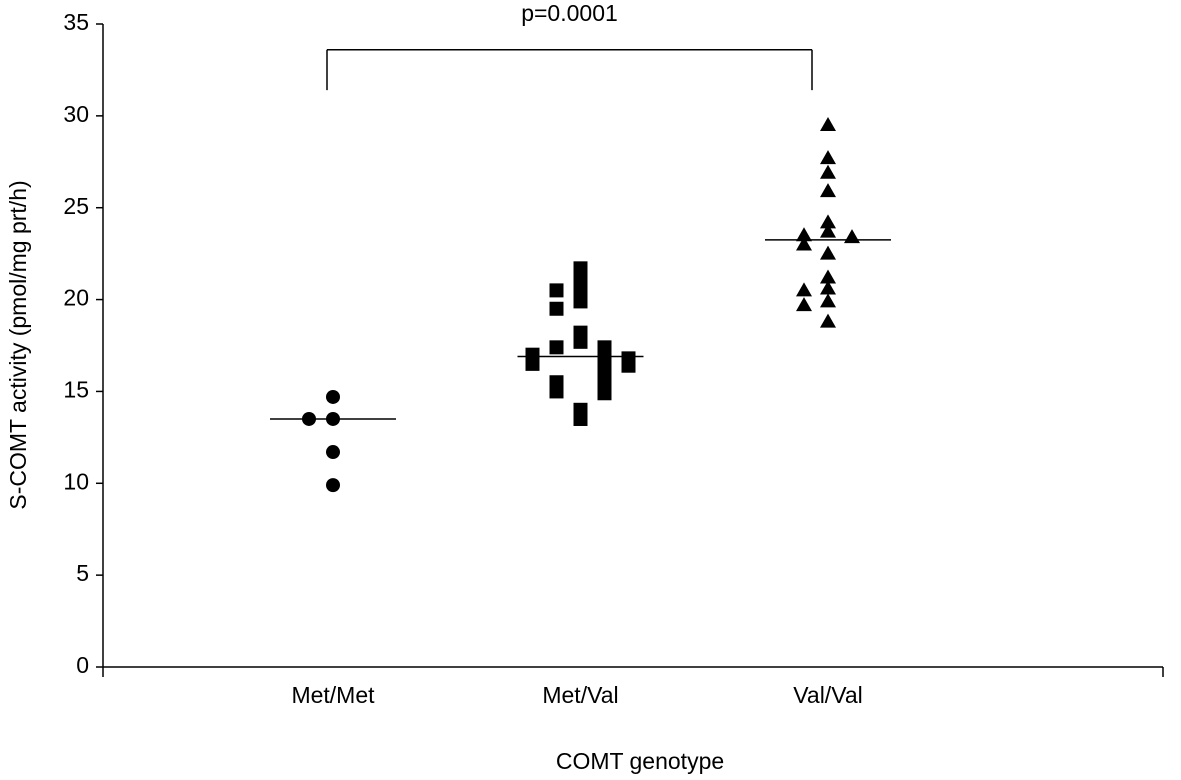  Describe the element at coordinates (569, 13) in the screenshot. I see `annotation: p=0.0001` at that location.